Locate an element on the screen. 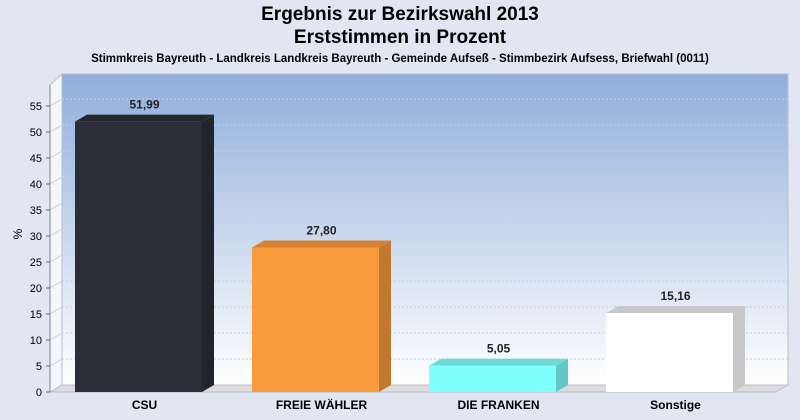  y-tick-label: 0 is located at coordinates (39, 393).